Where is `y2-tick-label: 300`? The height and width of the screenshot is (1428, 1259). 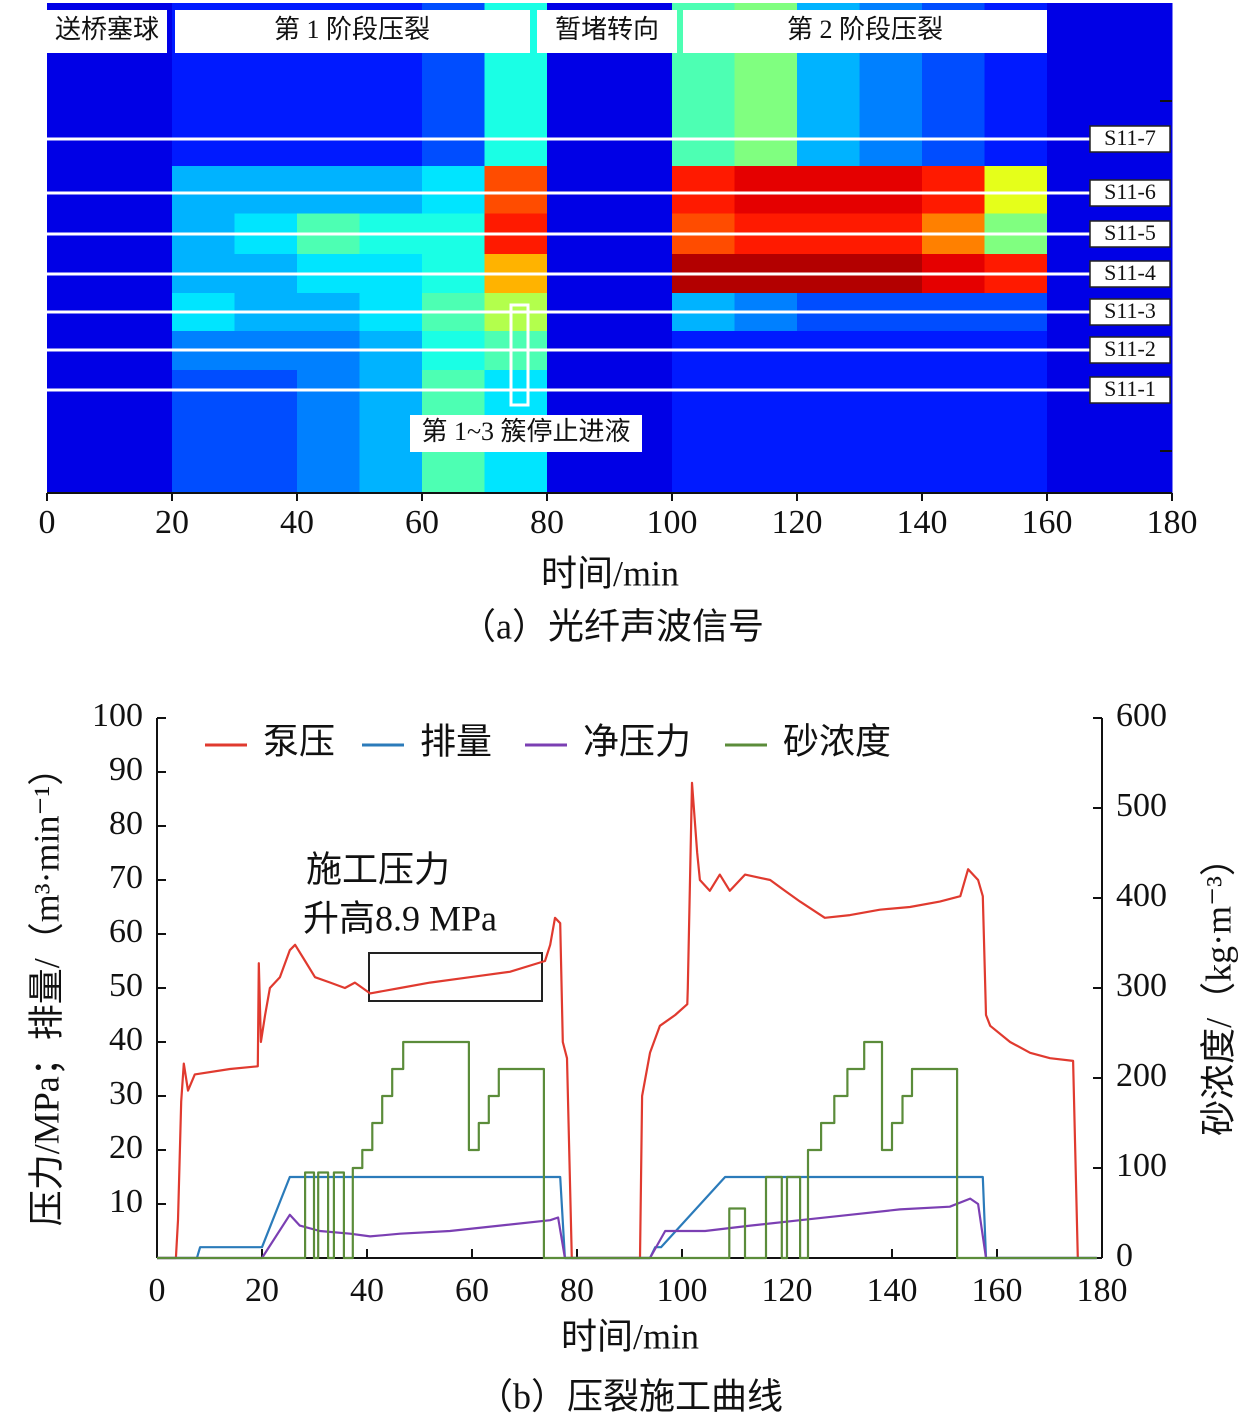
y2-tick-label: 300 is located at coordinates (1141, 985).